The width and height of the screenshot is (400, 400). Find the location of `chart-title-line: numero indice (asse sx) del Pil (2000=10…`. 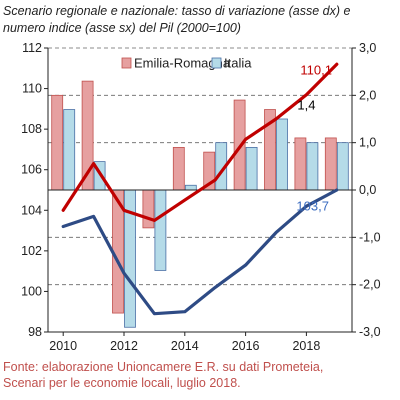

chart-title-line: numero indice (asse sx) del Pil (2000=10… is located at coordinates (122, 28).